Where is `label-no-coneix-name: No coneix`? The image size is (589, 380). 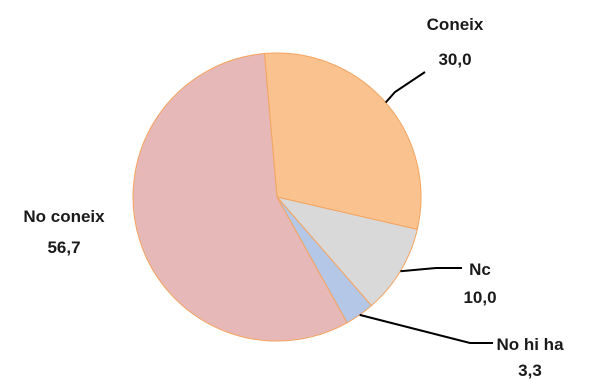
label-no-coneix-name: No coneix is located at coordinates (64, 216).